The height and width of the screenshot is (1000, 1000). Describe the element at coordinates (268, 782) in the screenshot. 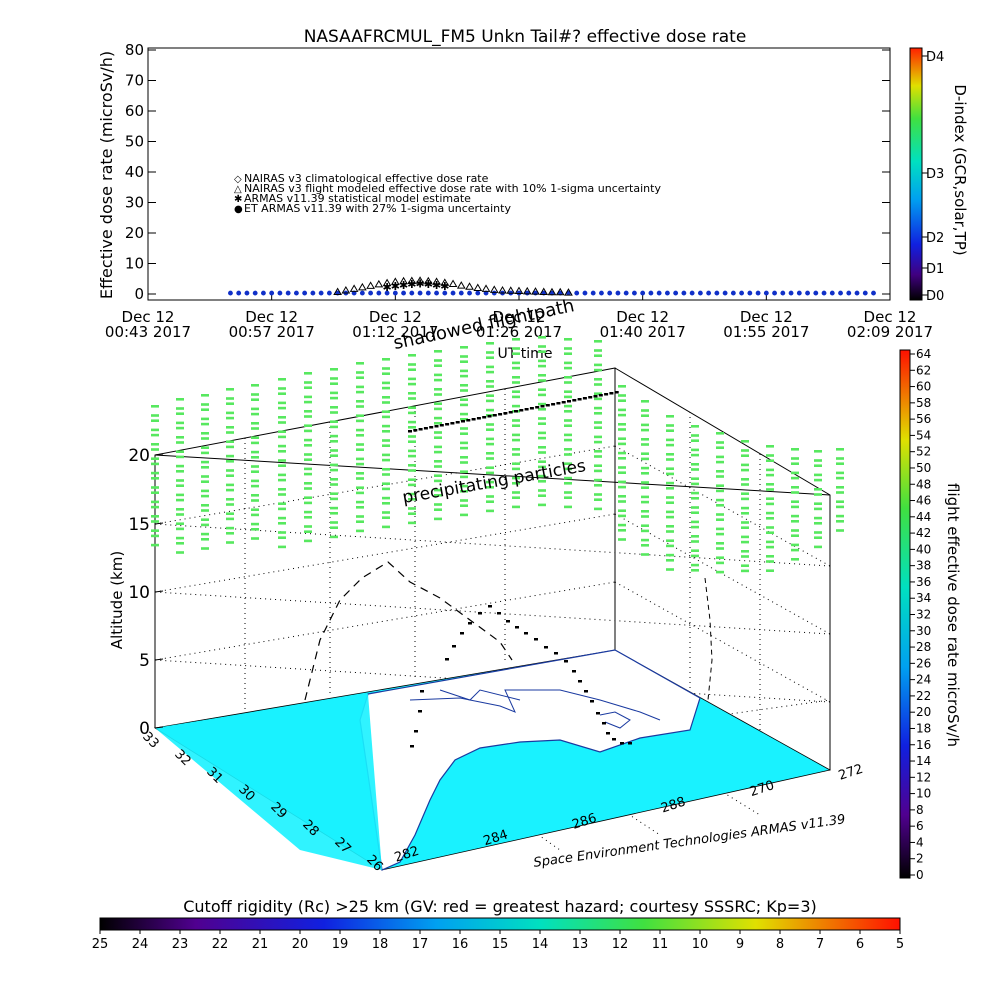

I see `map-left-strip` at that location.